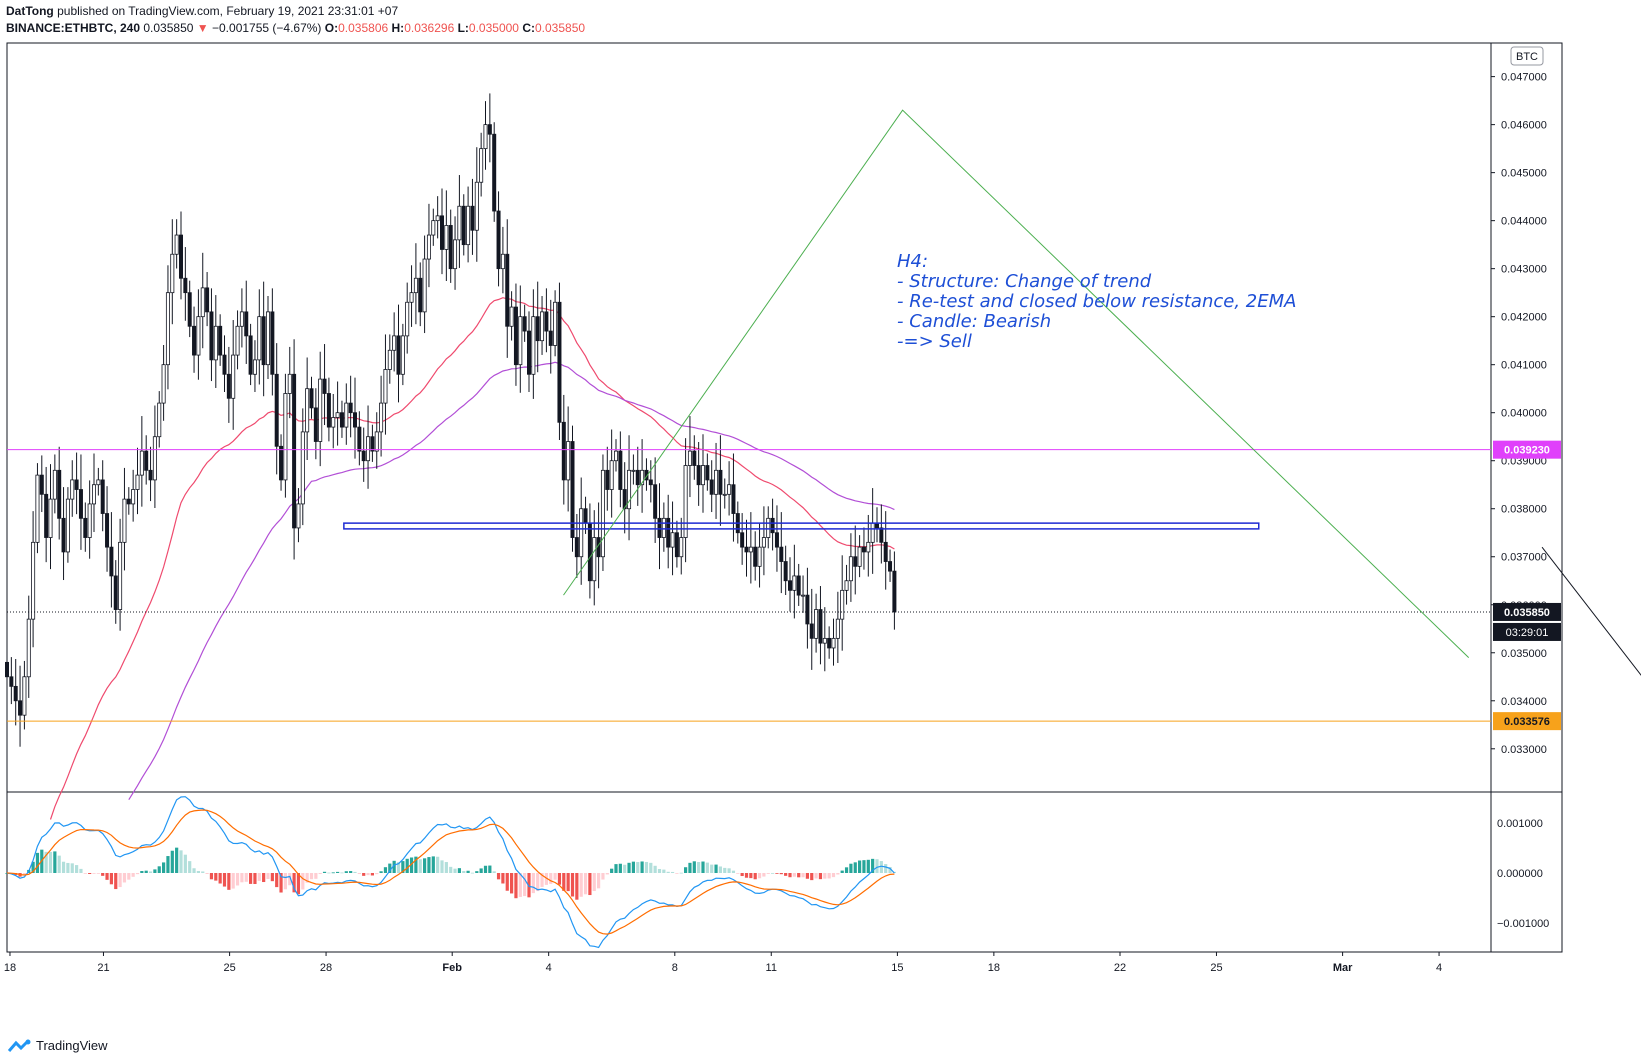  What do you see at coordinates (723, 963) in the screenshot?
I see `time-axis: 18 21 25 28 Feb 4 8 11 15 18 22 25 Mar 4` at bounding box center [723, 963].